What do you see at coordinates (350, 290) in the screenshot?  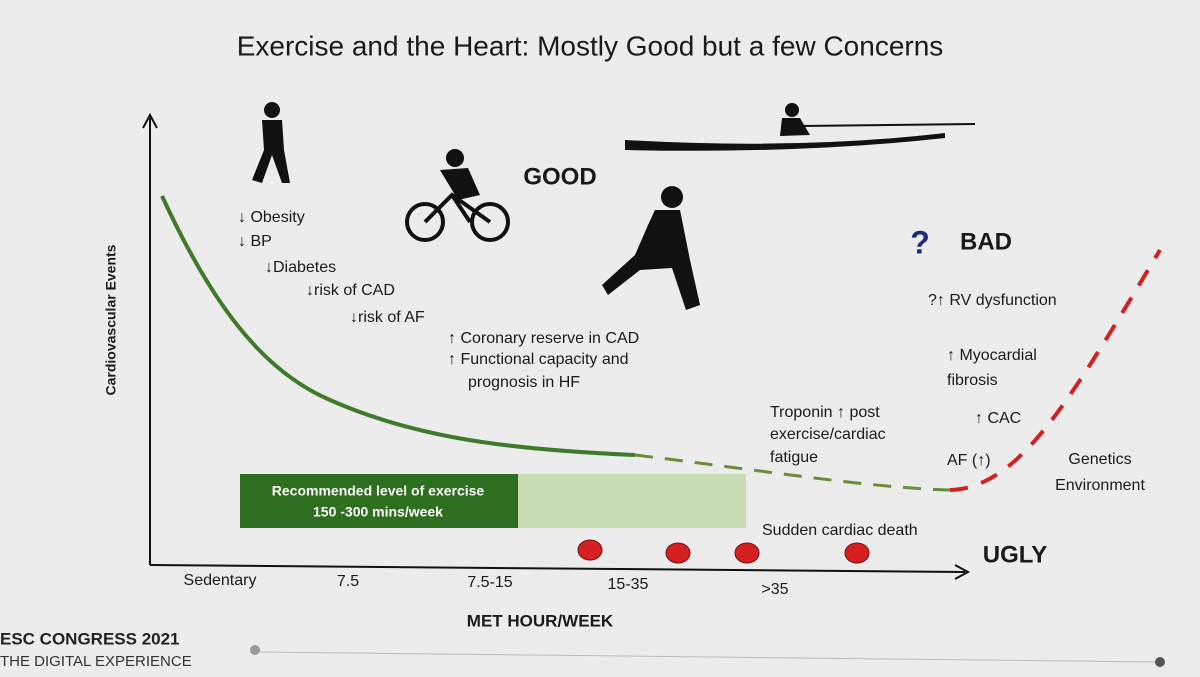 I see `good-effect: ↓risk of CAD` at bounding box center [350, 290].